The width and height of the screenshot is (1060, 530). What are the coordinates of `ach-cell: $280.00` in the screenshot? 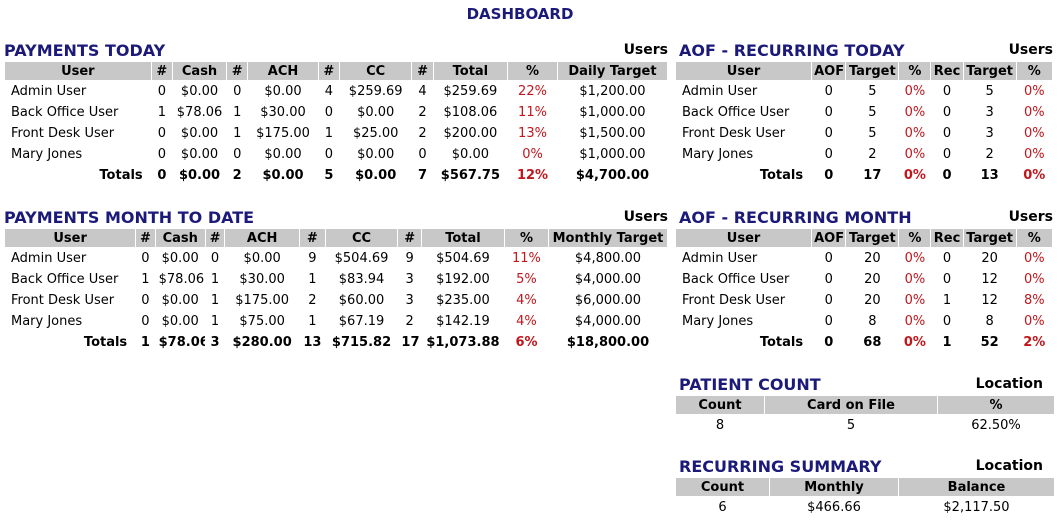 It's located at (262, 342).